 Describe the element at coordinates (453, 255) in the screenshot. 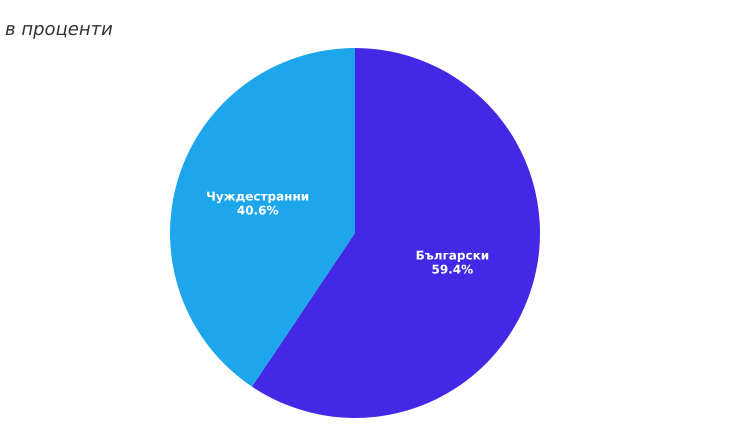

I see `slice-label: Български` at that location.